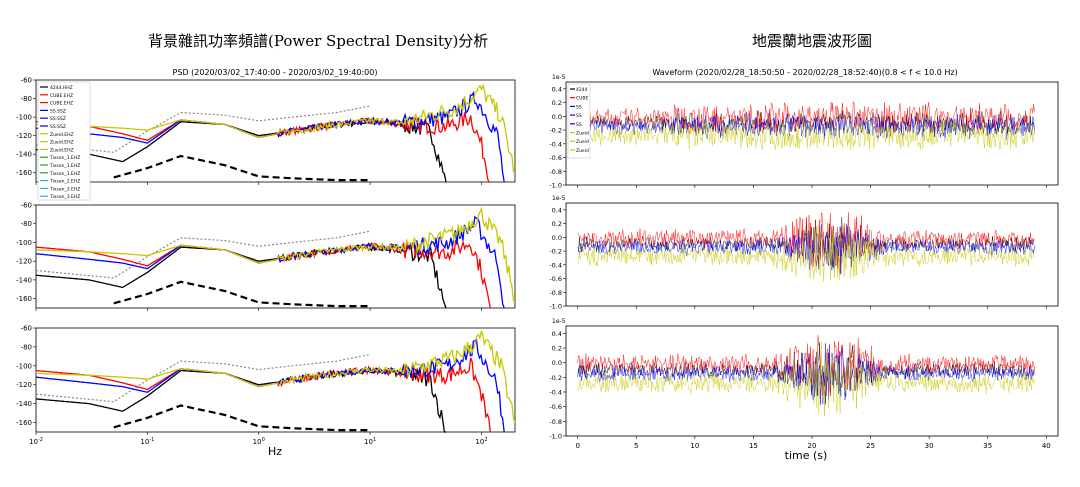  What do you see at coordinates (870, 446) in the screenshot?
I see `waveform-xtick-label: 25` at bounding box center [870, 446].